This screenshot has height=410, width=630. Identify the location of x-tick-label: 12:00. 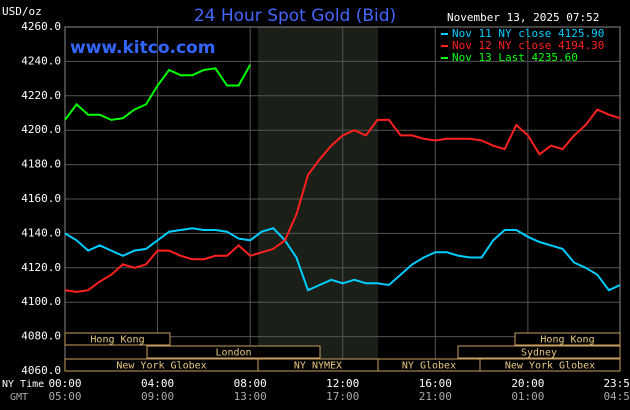
(342, 383).